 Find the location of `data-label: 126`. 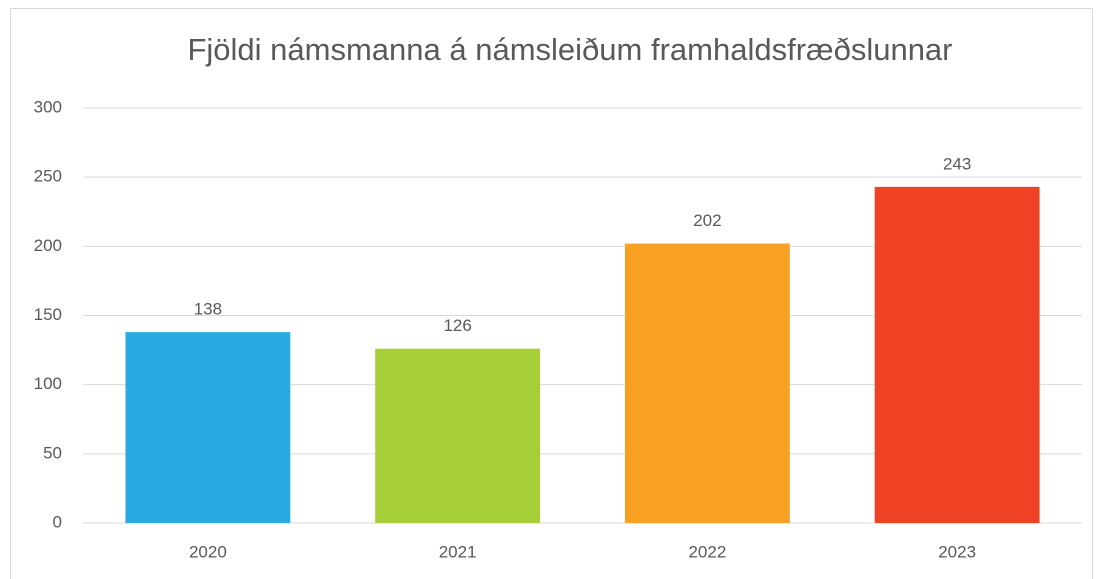

data-label: 126 is located at coordinates (457, 325).